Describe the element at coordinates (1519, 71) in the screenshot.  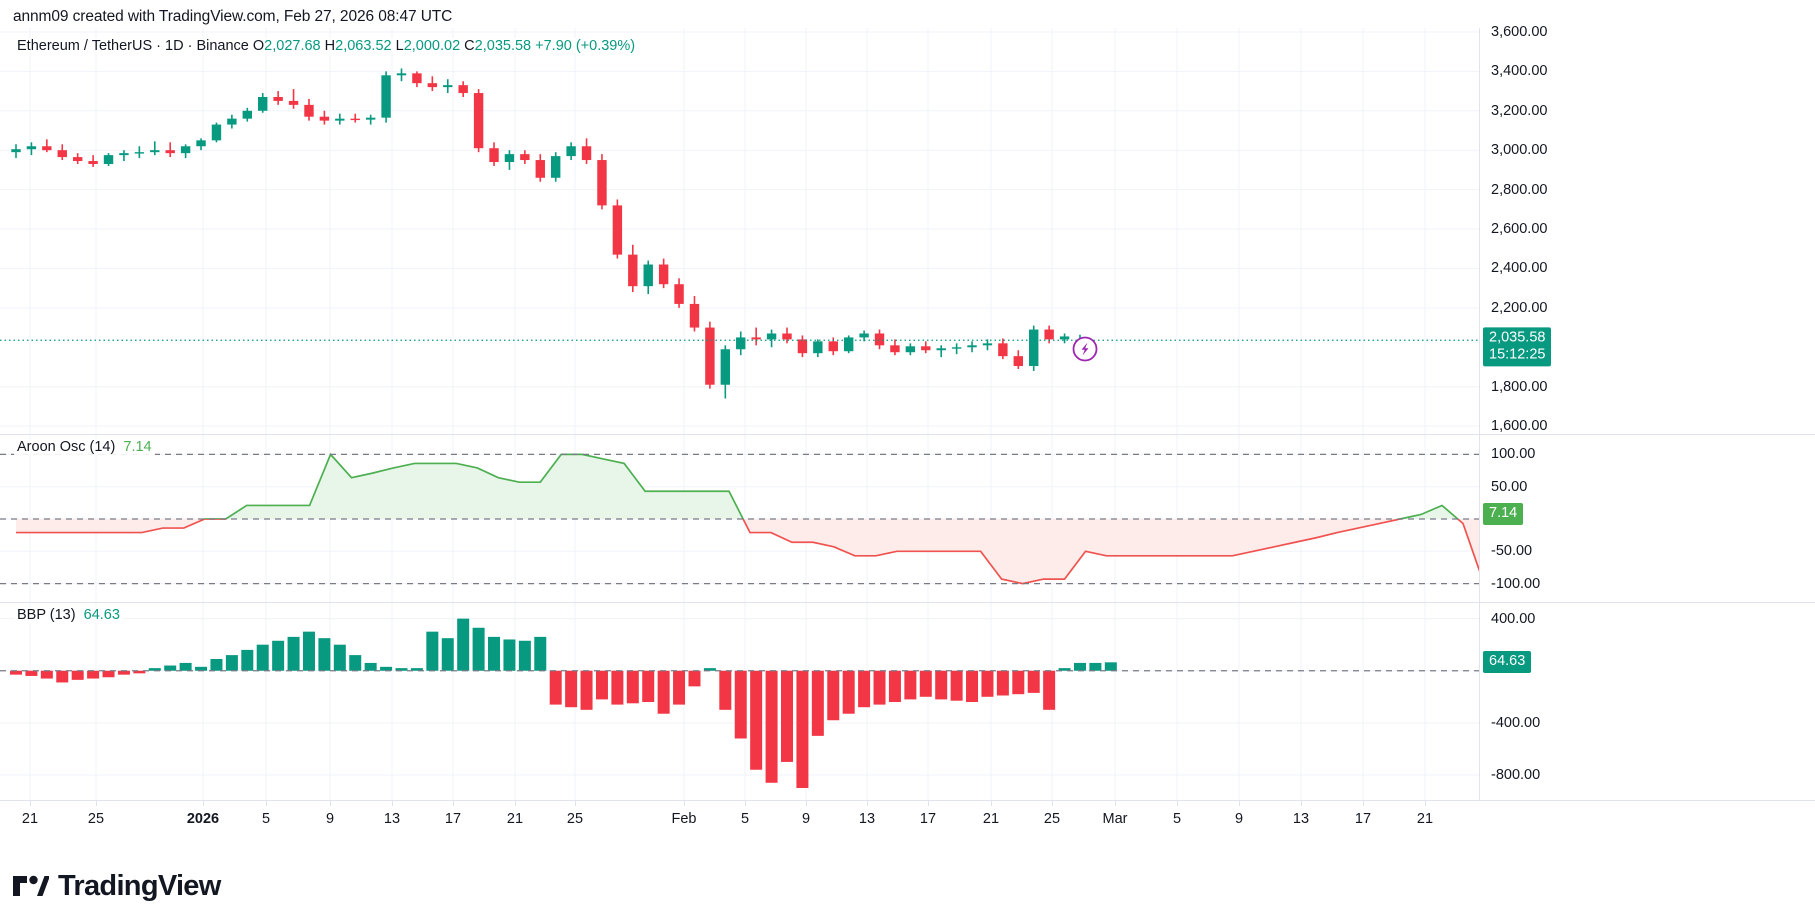
I see `price-axis-label: 3,400.00` at that location.